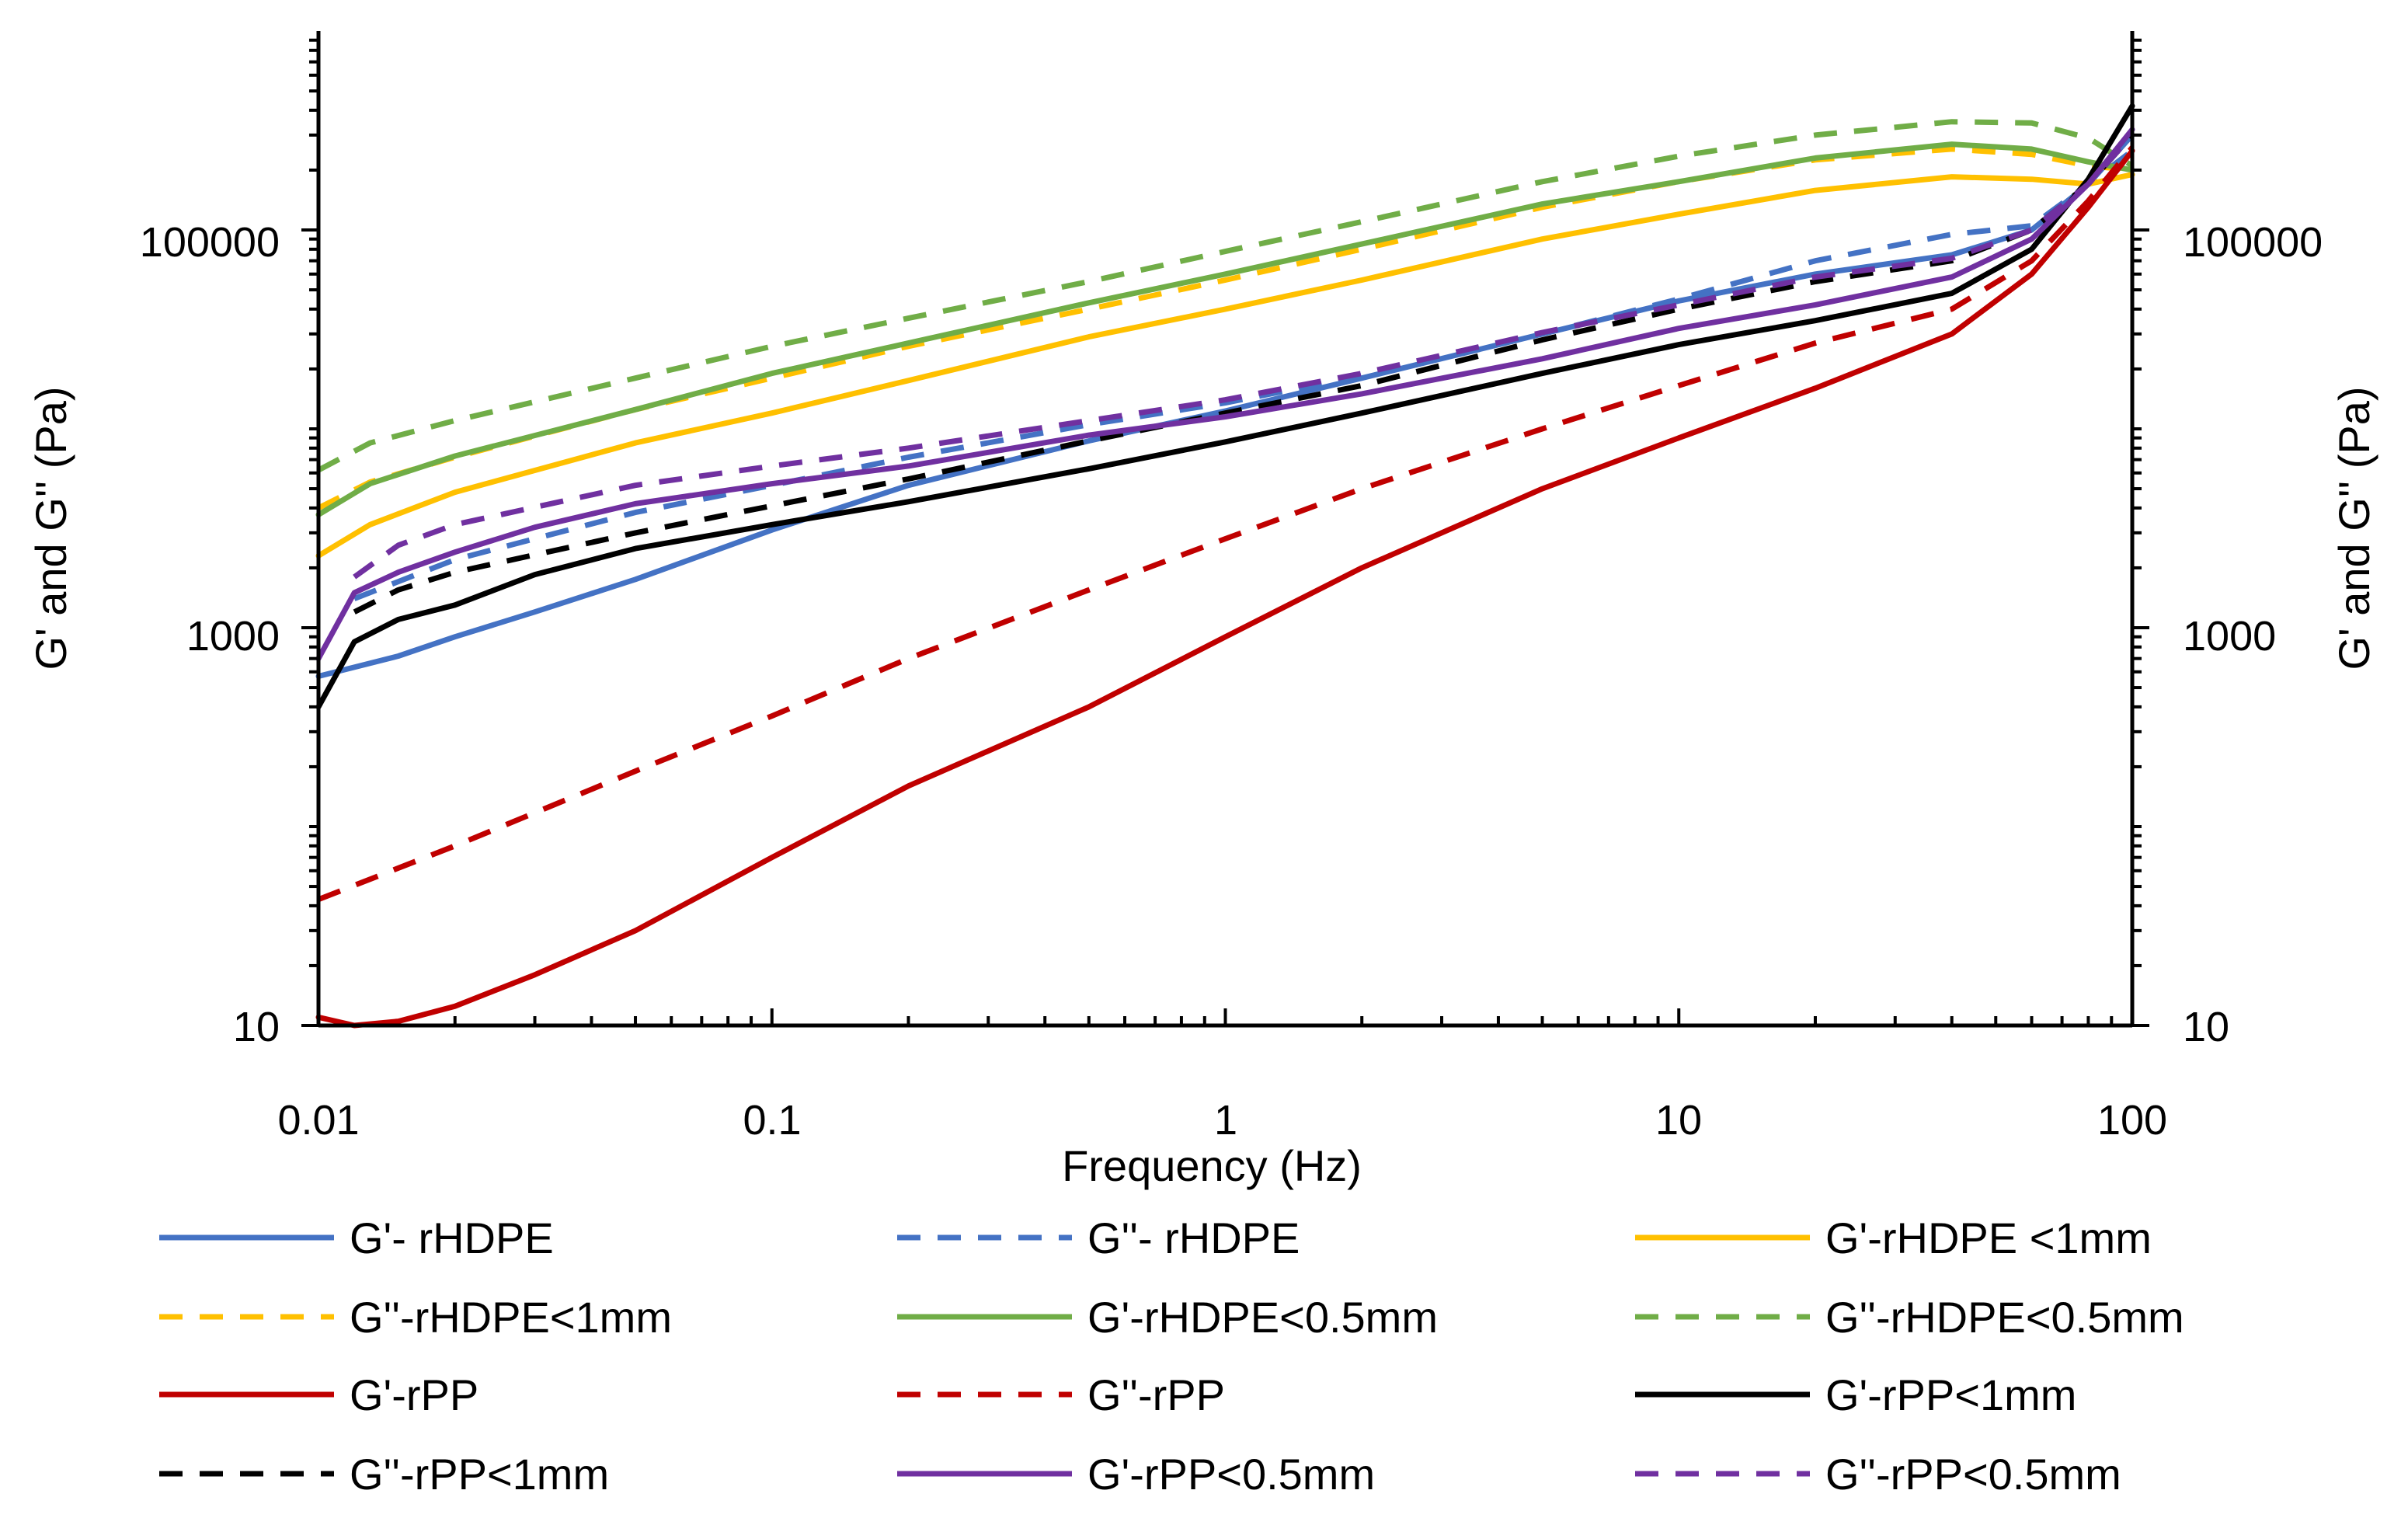 The image size is (2408, 1532). What do you see at coordinates (50, 528) in the screenshot?
I see `y-axis-label: G' and G'' (Pa)` at bounding box center [50, 528].